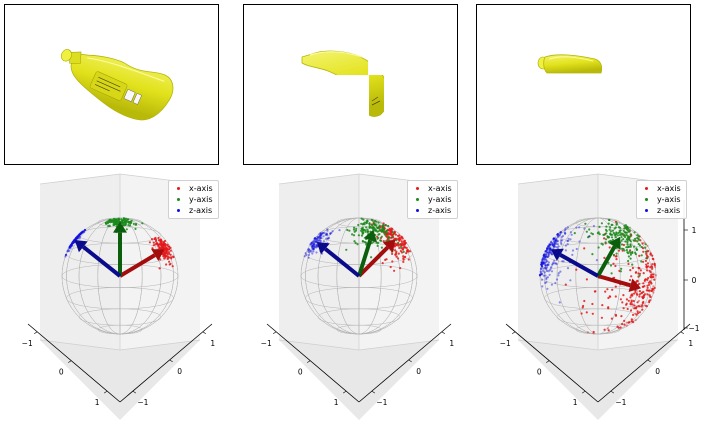 This screenshot has height=422, width=720. Describe the element at coordinates (117, 85) in the screenshot. I see `bottle-icon` at that location.